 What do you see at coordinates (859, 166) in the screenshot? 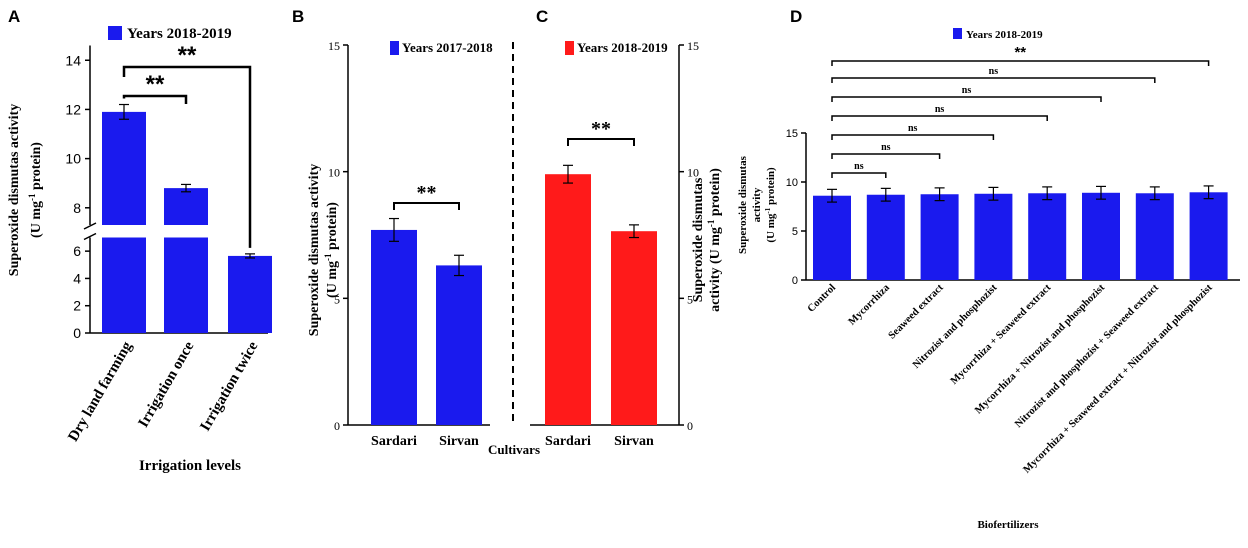
I see `panel-d-sig-1-label: ns` at bounding box center [859, 166].